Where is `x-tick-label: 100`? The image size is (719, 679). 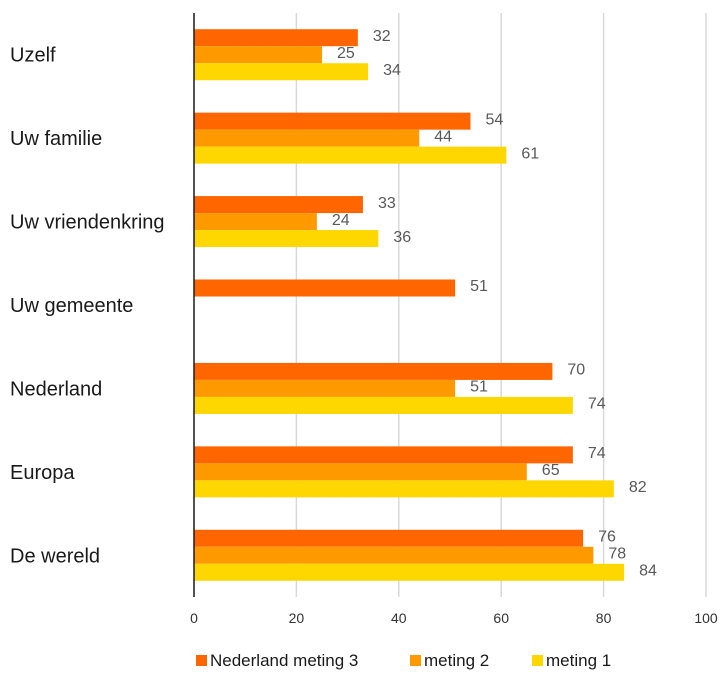 x-tick-label: 100 is located at coordinates (706, 618).